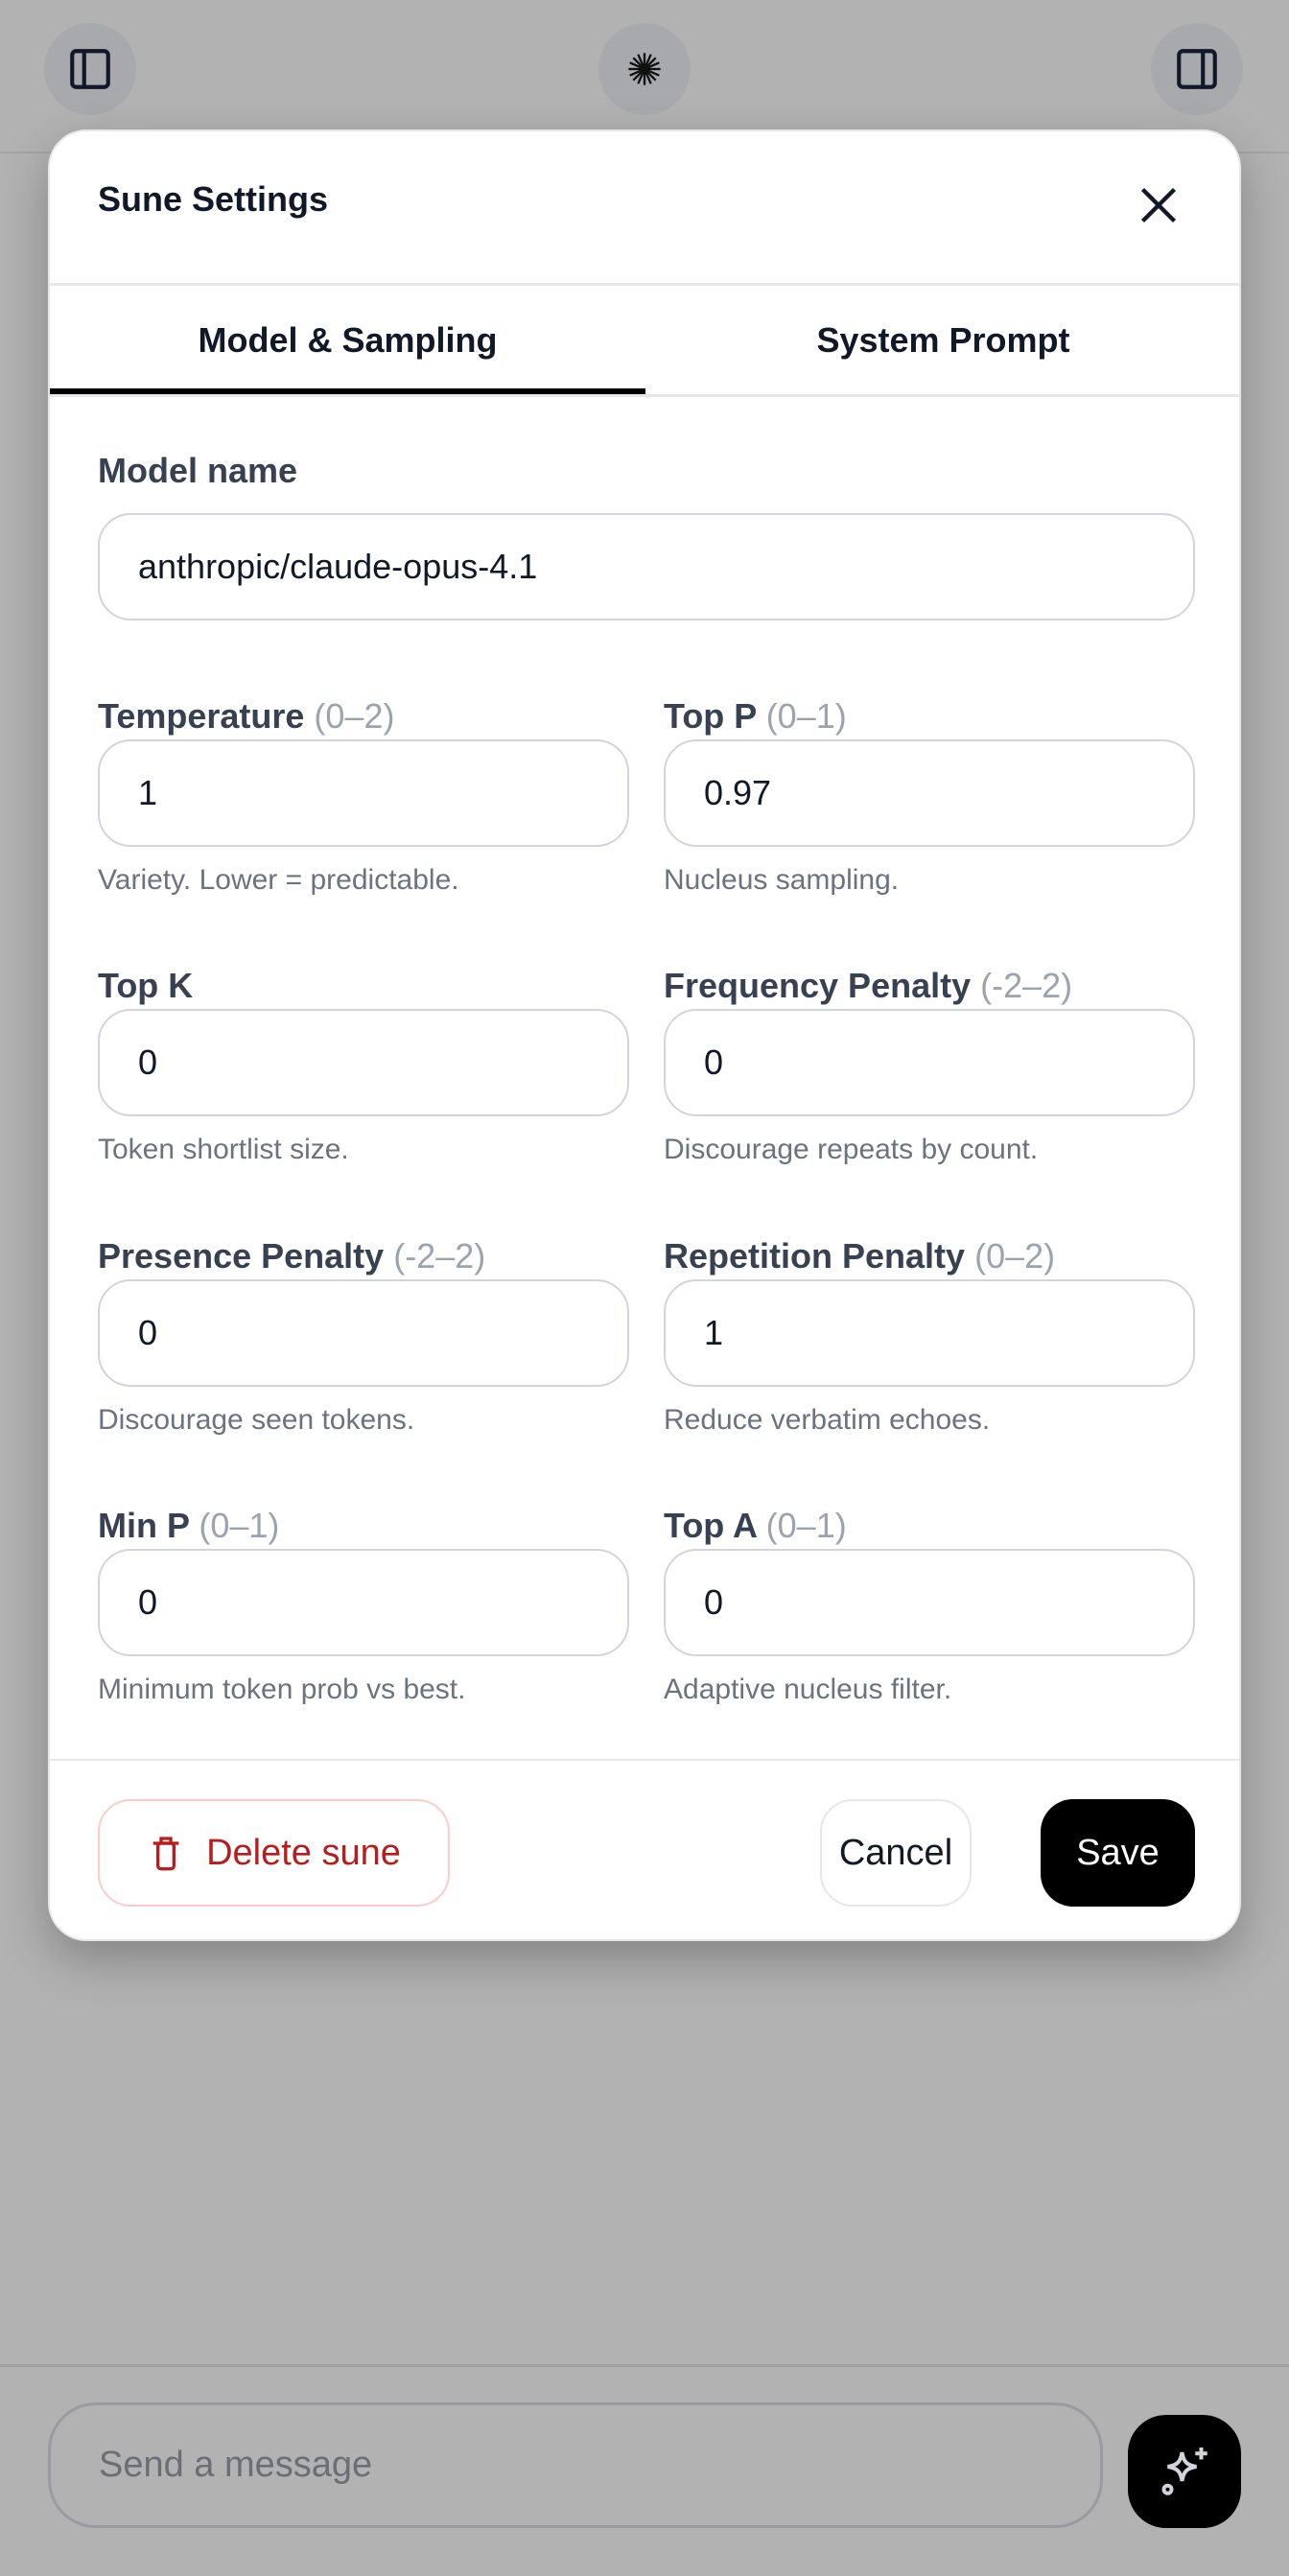 The width and height of the screenshot is (1289, 2576). I want to click on repetition-penalty-input: 1, so click(929, 1333).